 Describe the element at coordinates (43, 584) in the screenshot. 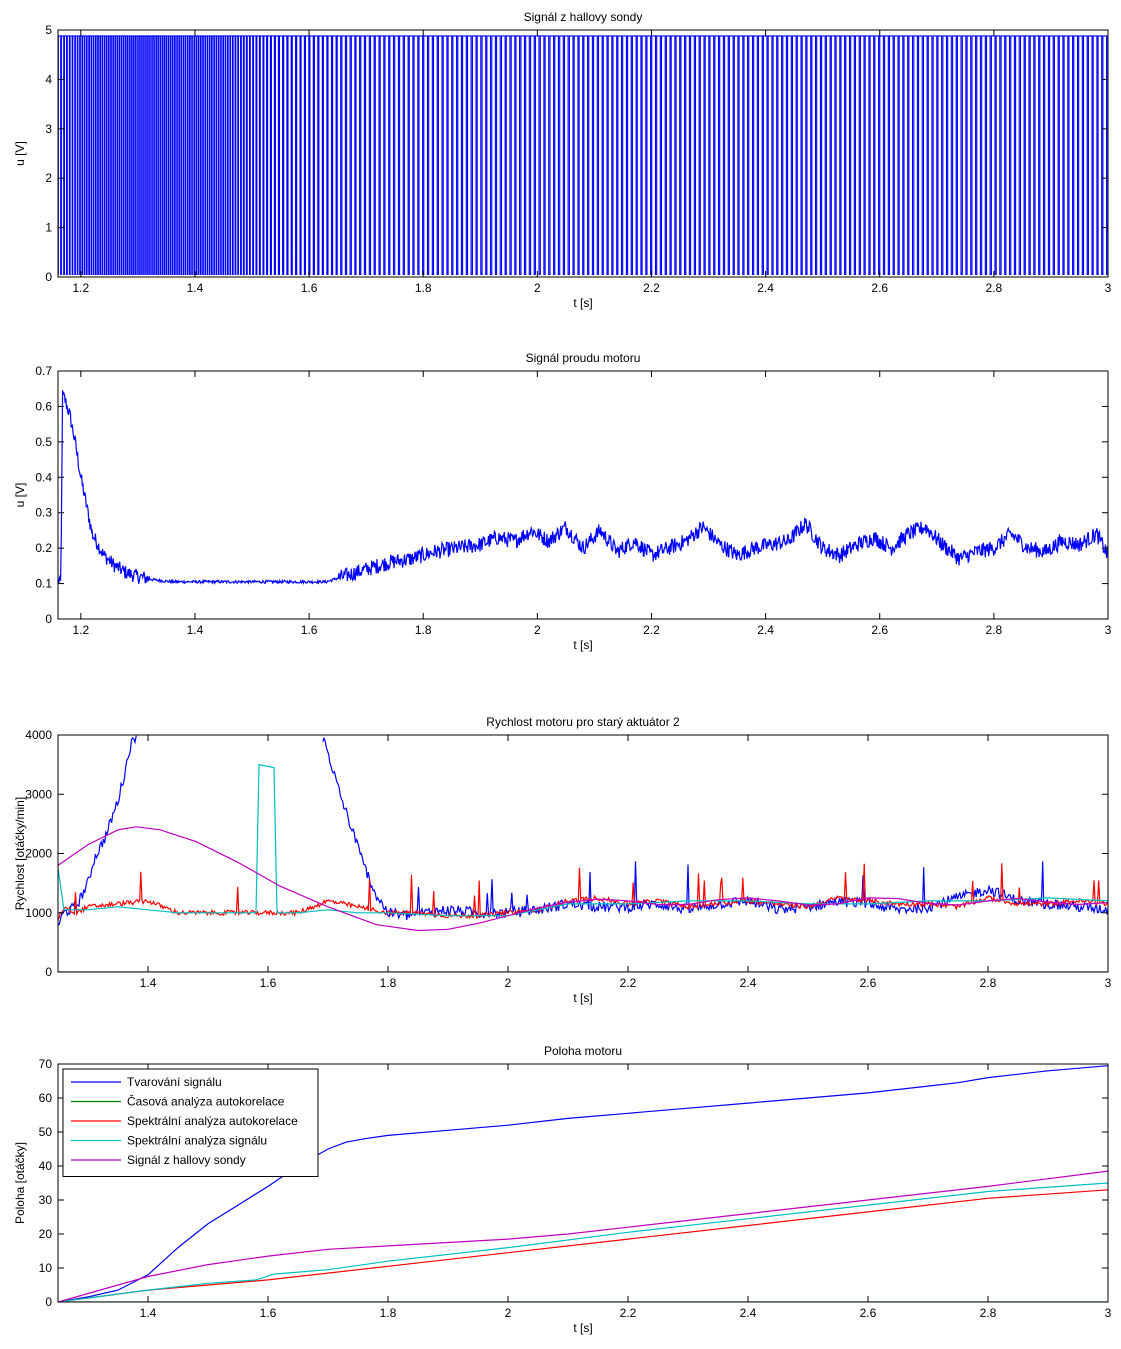

I see `y-tick-label: 0.1` at that location.